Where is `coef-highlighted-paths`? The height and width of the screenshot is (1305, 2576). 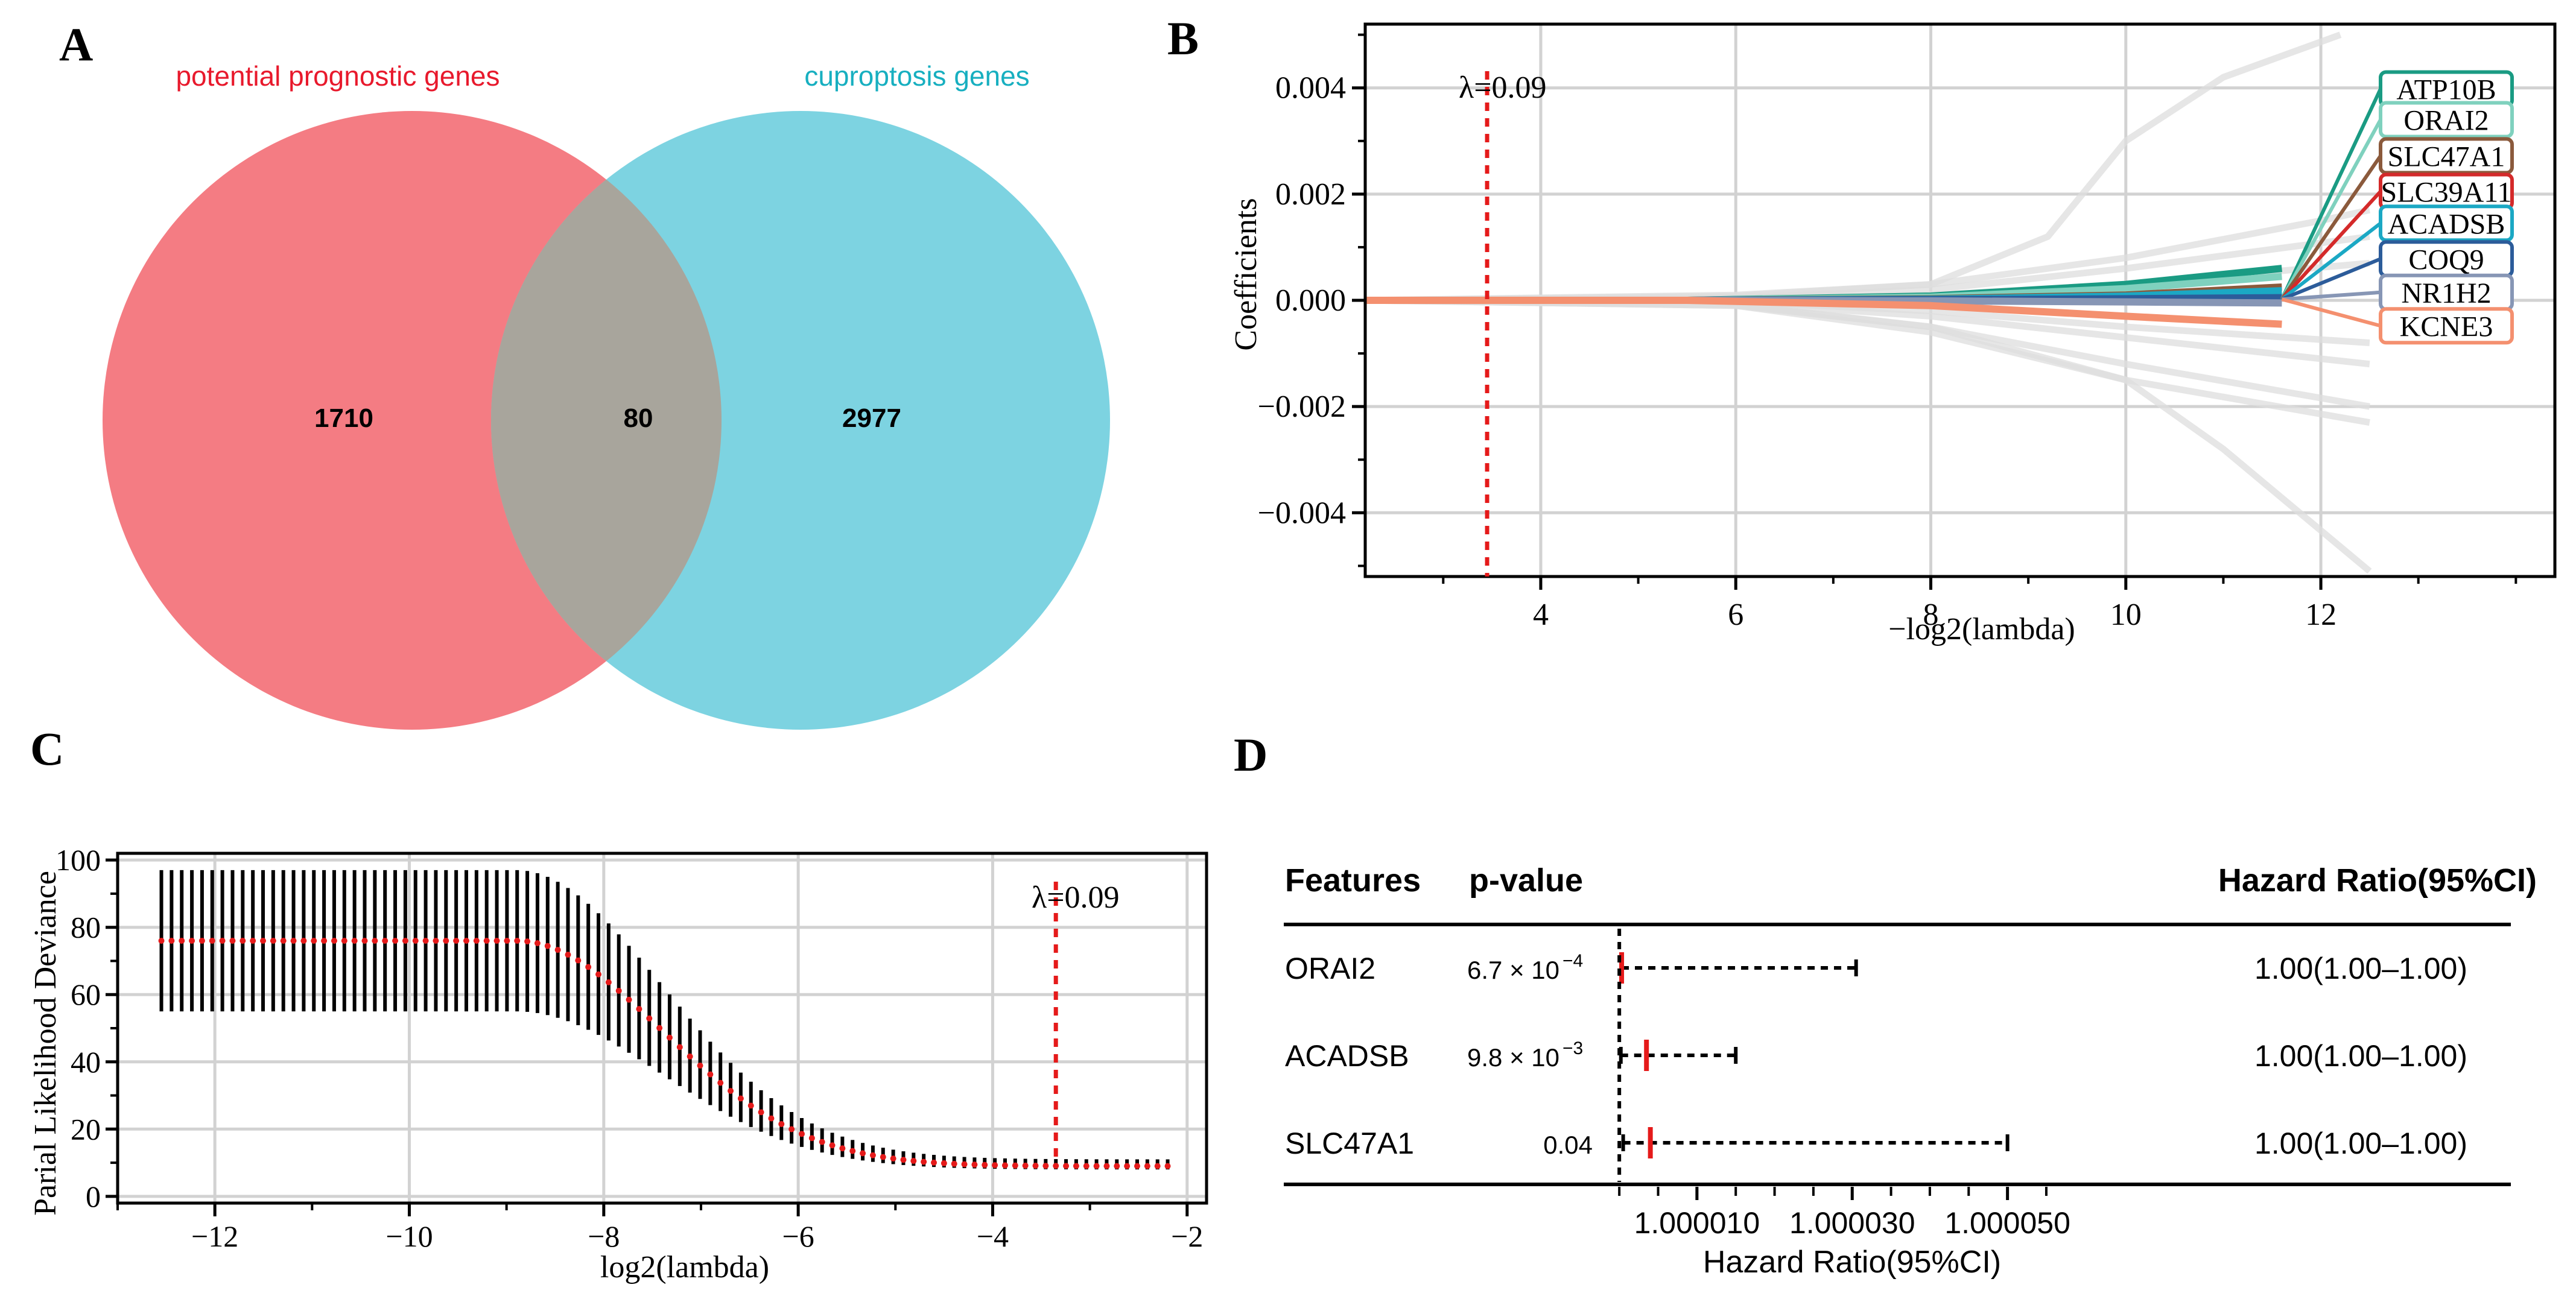 coef-highlighted-paths is located at coordinates (1824, 296).